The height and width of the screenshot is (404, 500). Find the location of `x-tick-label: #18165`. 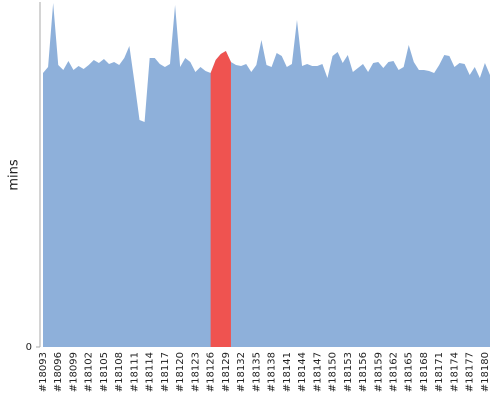

x-tick-label: #18165 is located at coordinates (409, 372).